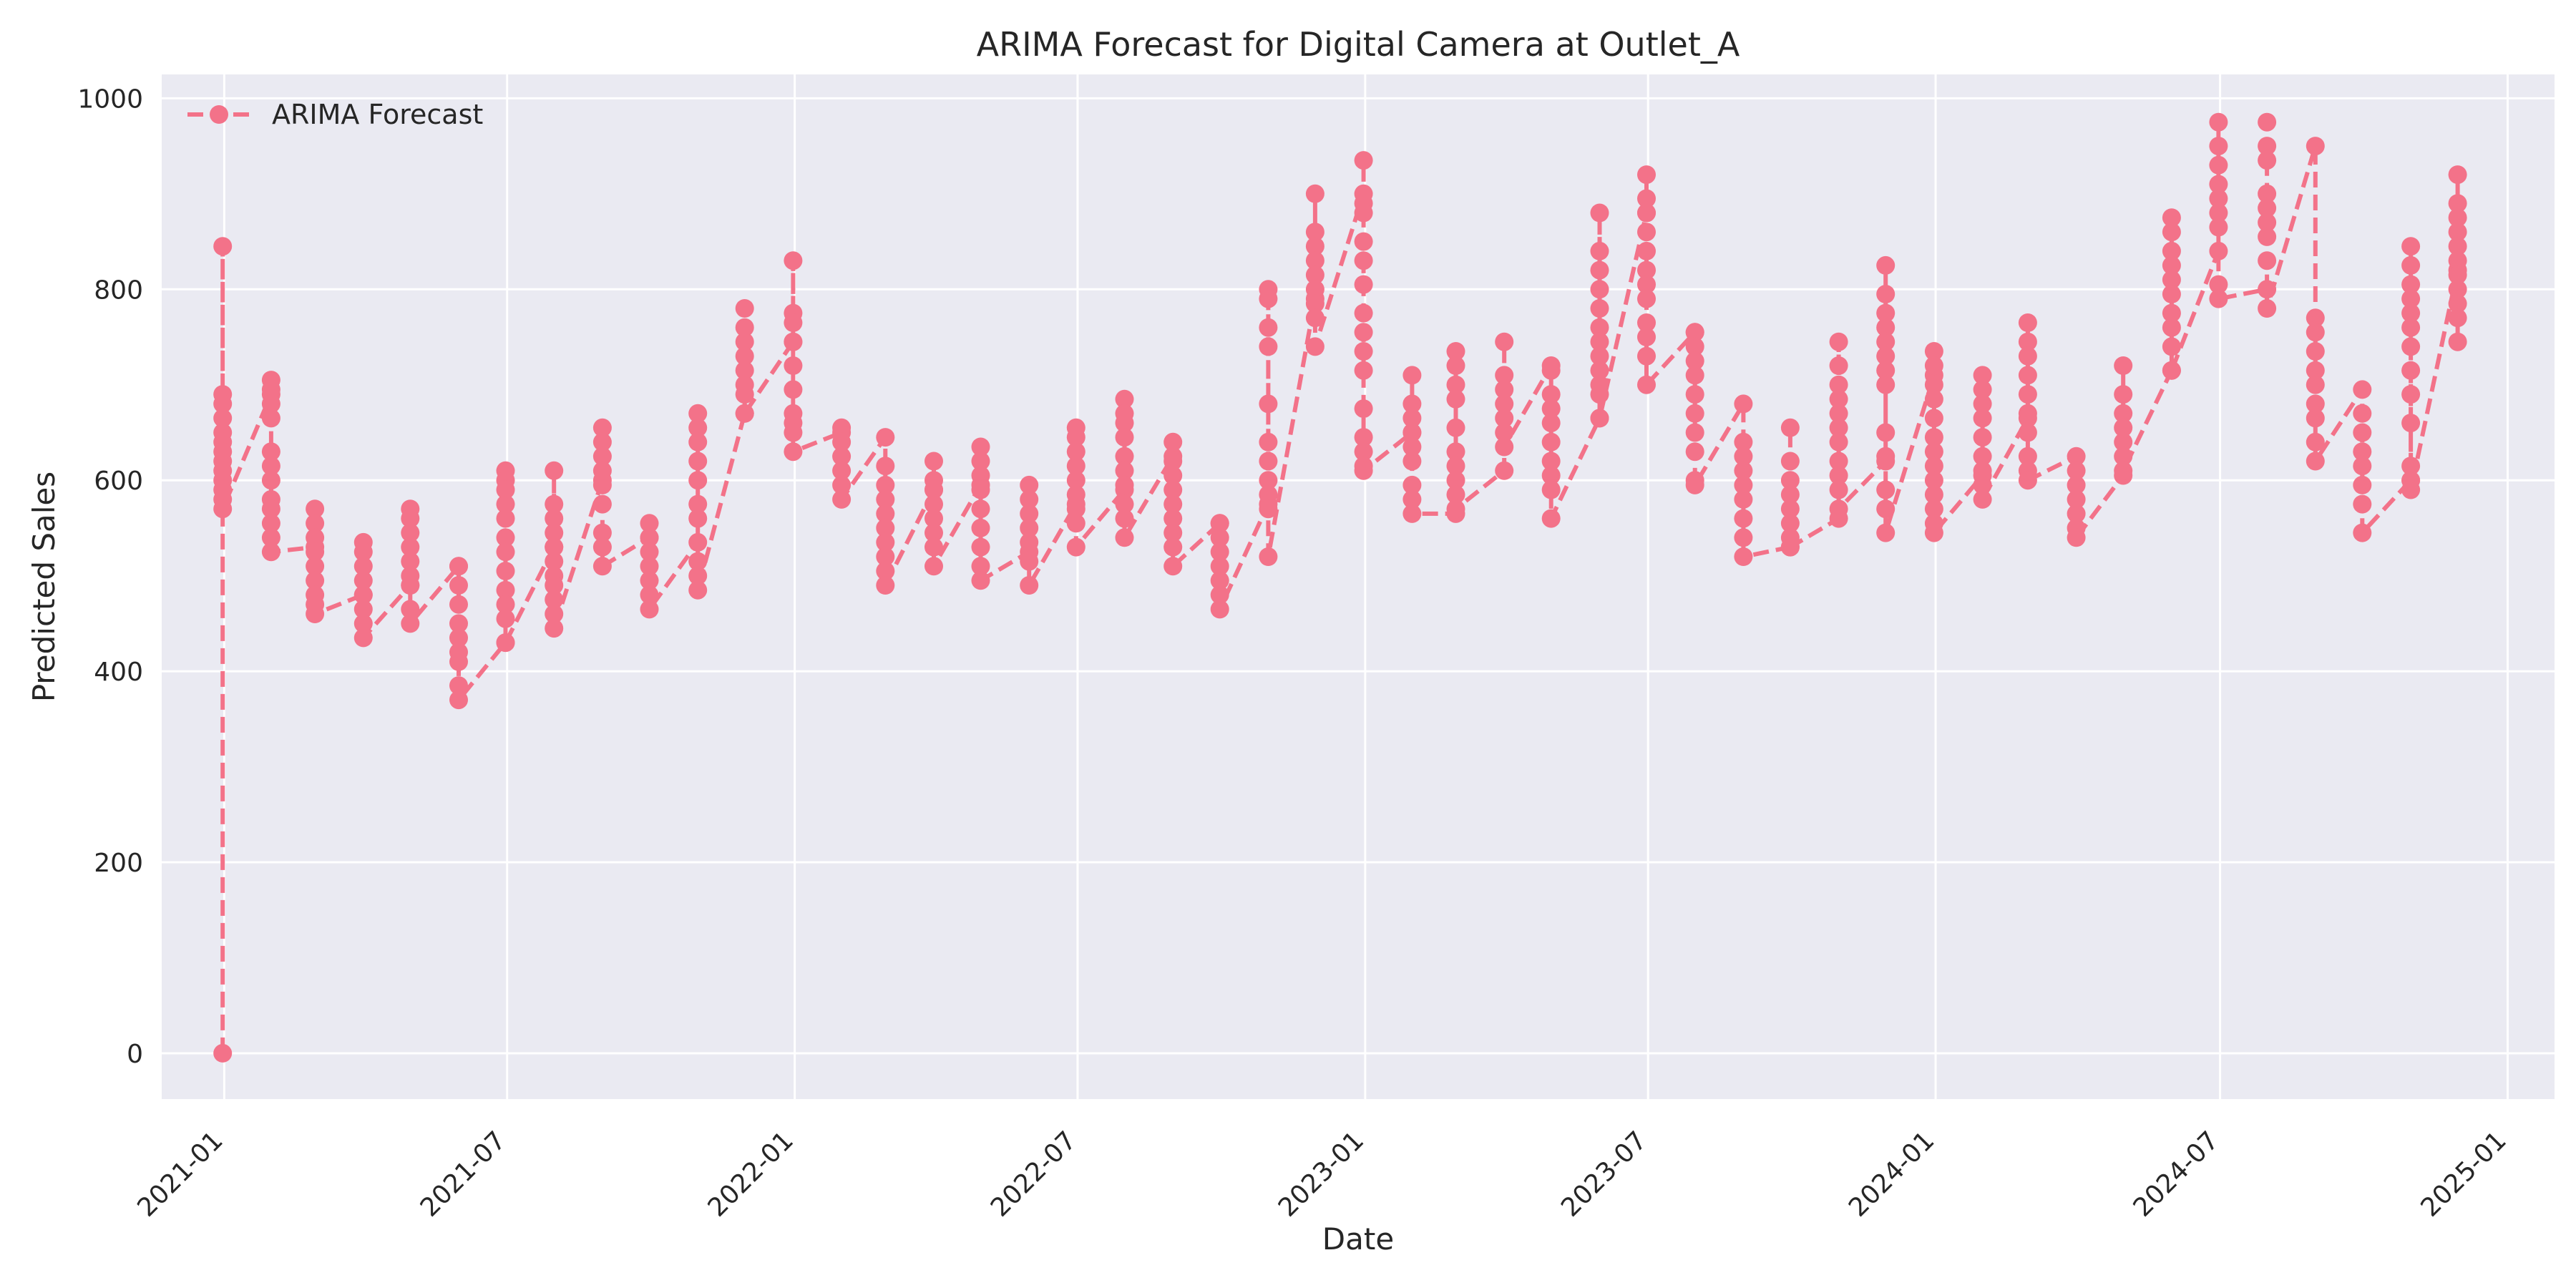 The width and height of the screenshot is (2576, 1288). What do you see at coordinates (135, 1054) in the screenshot?
I see `y-tick-label: 0` at bounding box center [135, 1054].